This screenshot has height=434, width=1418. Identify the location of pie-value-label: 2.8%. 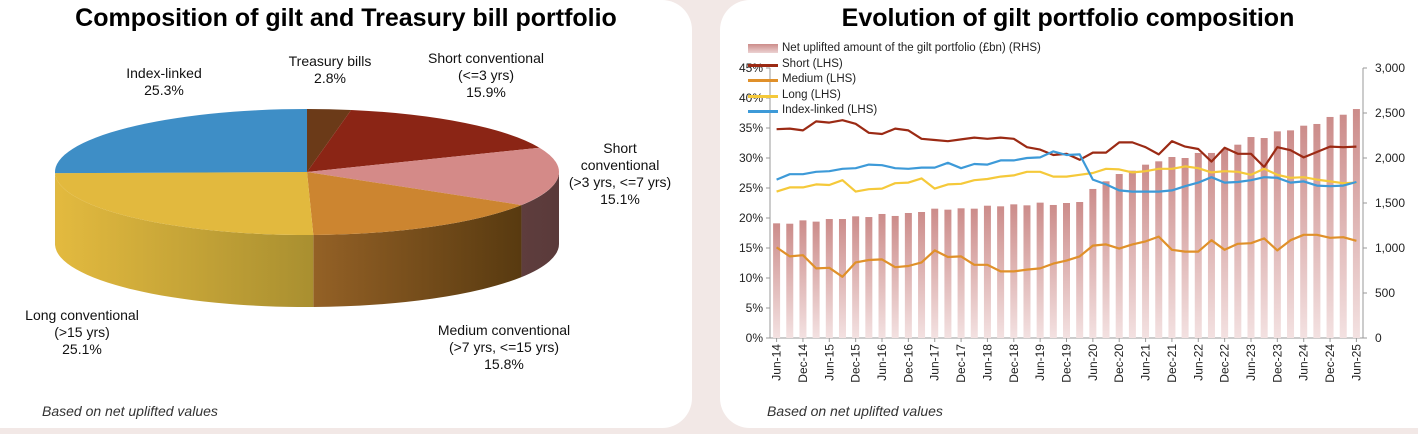
(330, 78).